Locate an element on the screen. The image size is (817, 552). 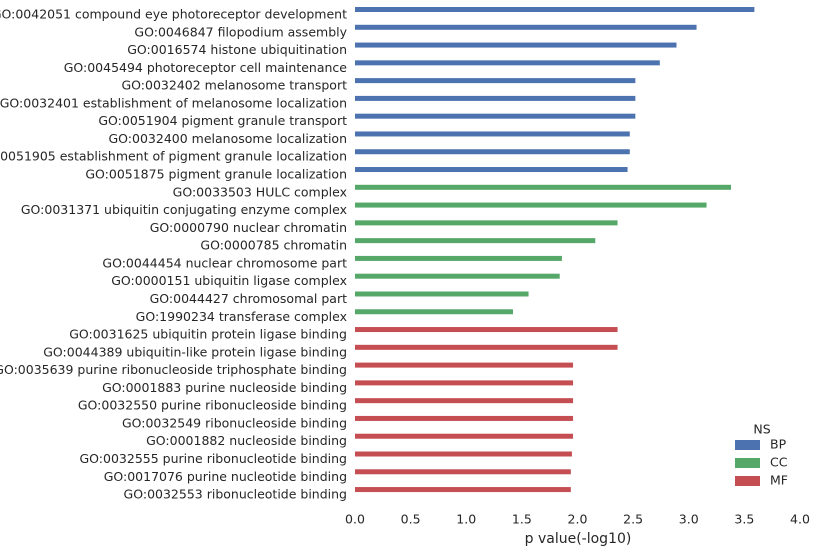
y-tick-label: GO:1990234 transferase complex is located at coordinates (241, 316).